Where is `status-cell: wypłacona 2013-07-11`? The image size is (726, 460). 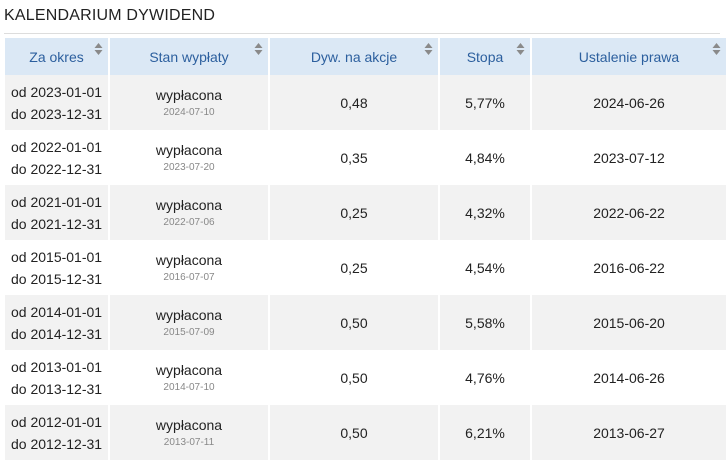 status-cell: wypłacona 2013-07-11 is located at coordinates (189, 432).